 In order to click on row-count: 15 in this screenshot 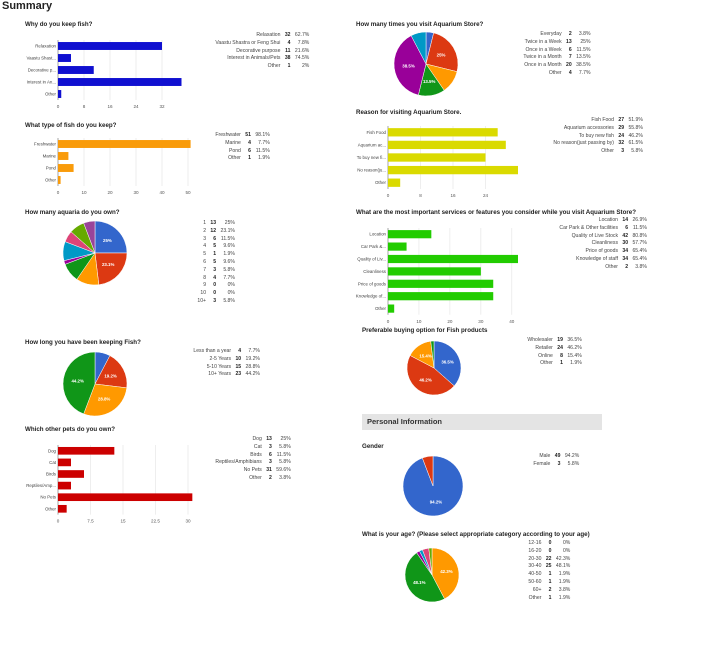, I will do `click(238, 366)`.